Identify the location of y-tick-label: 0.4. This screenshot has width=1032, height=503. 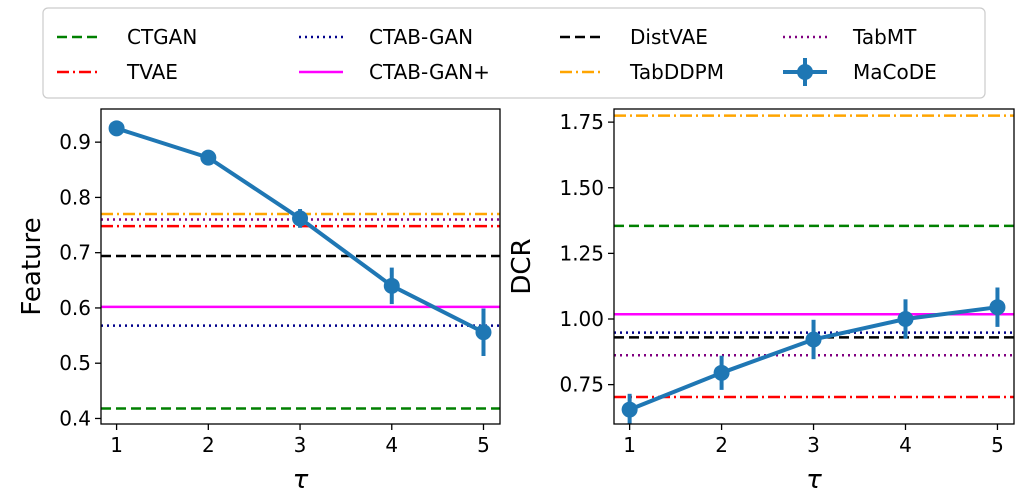
(75, 418).